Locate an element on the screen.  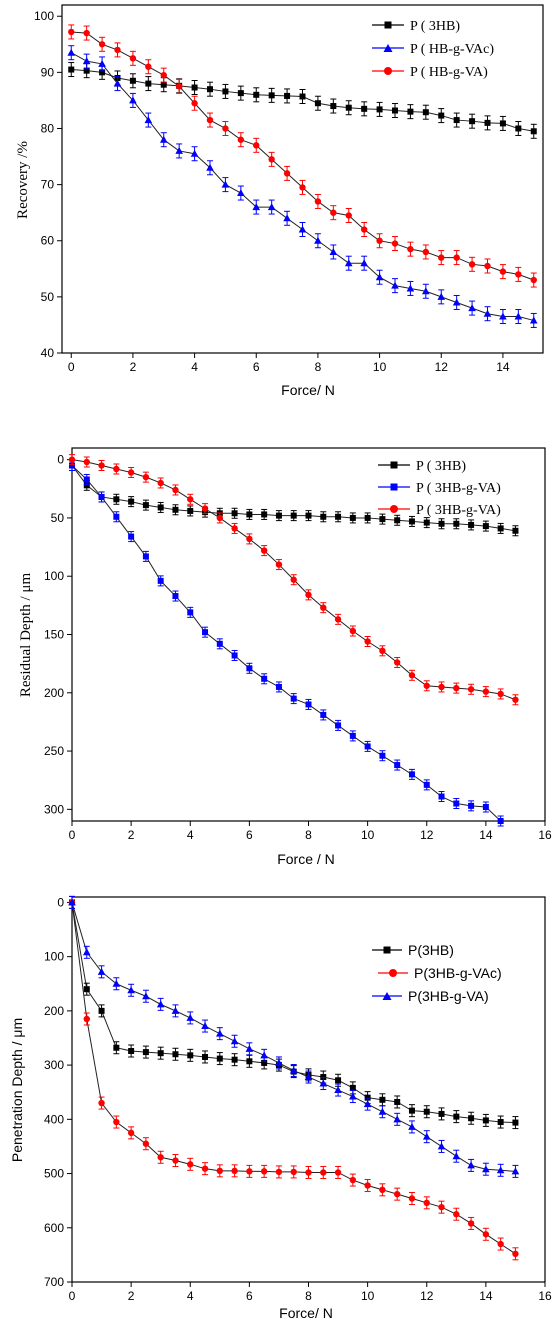
recovery-x-tick-label: 10 is located at coordinates (380, 367).